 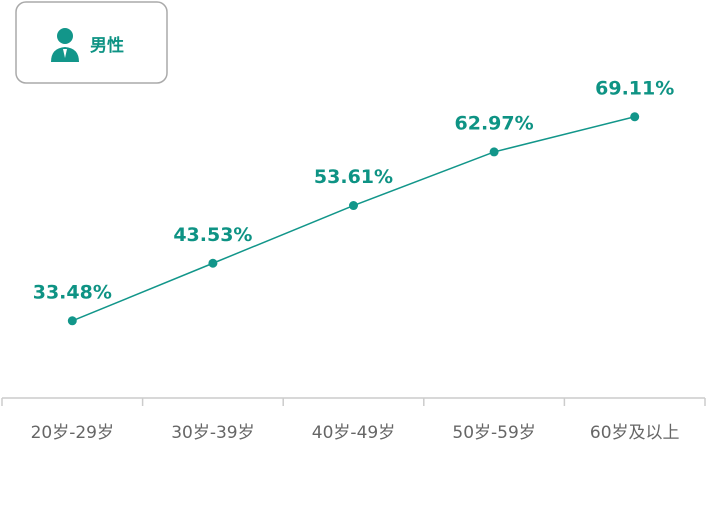 I want to click on x-tick-label: 50岁-59岁, so click(x=493, y=433).